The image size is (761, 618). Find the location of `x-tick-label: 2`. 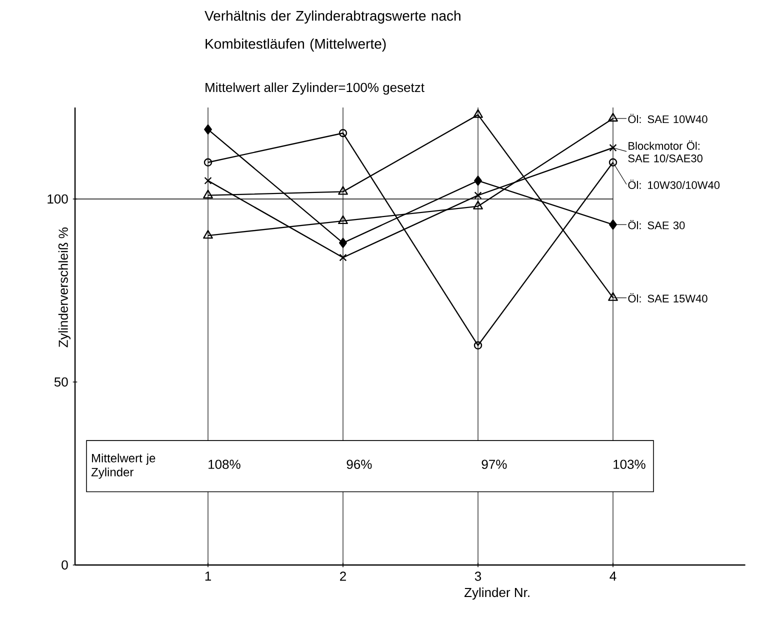

x-tick-label: 2 is located at coordinates (343, 576).